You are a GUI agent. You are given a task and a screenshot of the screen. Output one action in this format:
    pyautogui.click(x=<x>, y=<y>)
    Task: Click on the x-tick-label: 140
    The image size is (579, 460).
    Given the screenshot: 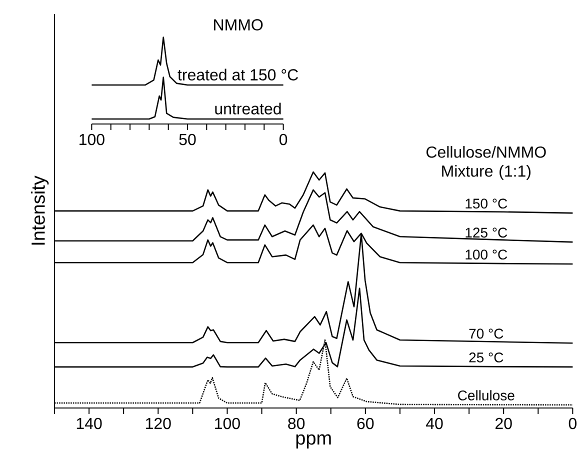 What is the action you would take?
    pyautogui.click(x=89, y=424)
    